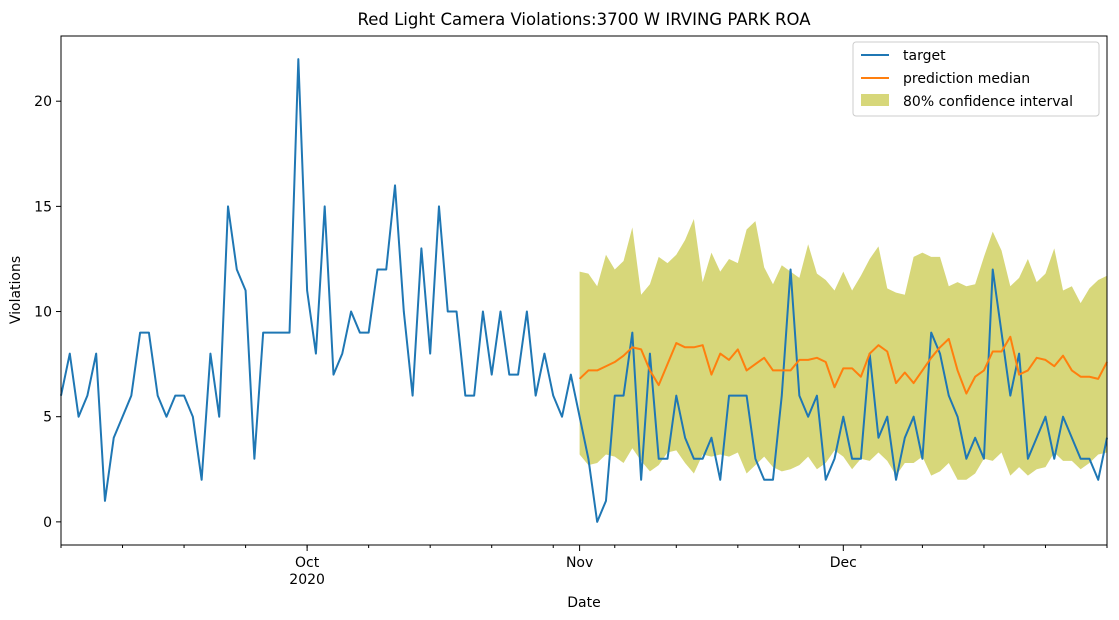 The image size is (1119, 620). What do you see at coordinates (966, 79) in the screenshot?
I see `legend-median-label: prediction median` at bounding box center [966, 79].